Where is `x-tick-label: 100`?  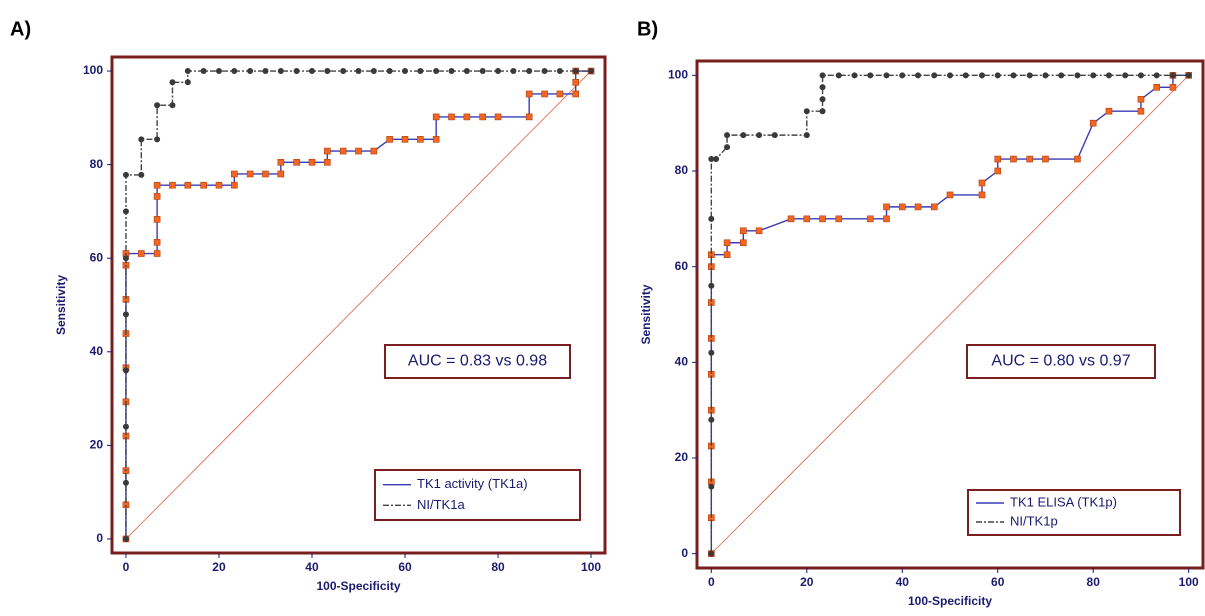
x-tick-label: 100 is located at coordinates (591, 567).